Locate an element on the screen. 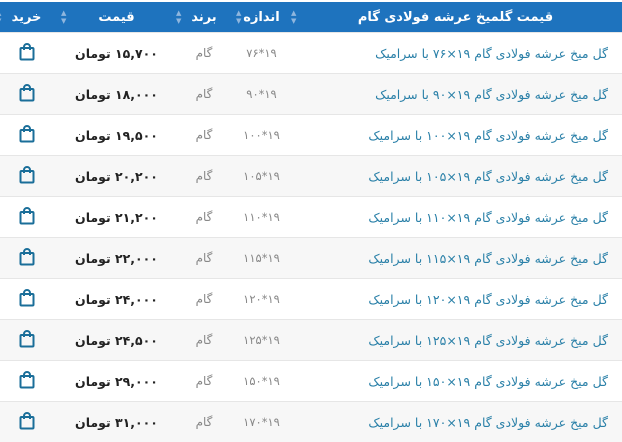 The image size is (622, 442). size-cell: ۱۹*۱۵۰ is located at coordinates (261, 381).